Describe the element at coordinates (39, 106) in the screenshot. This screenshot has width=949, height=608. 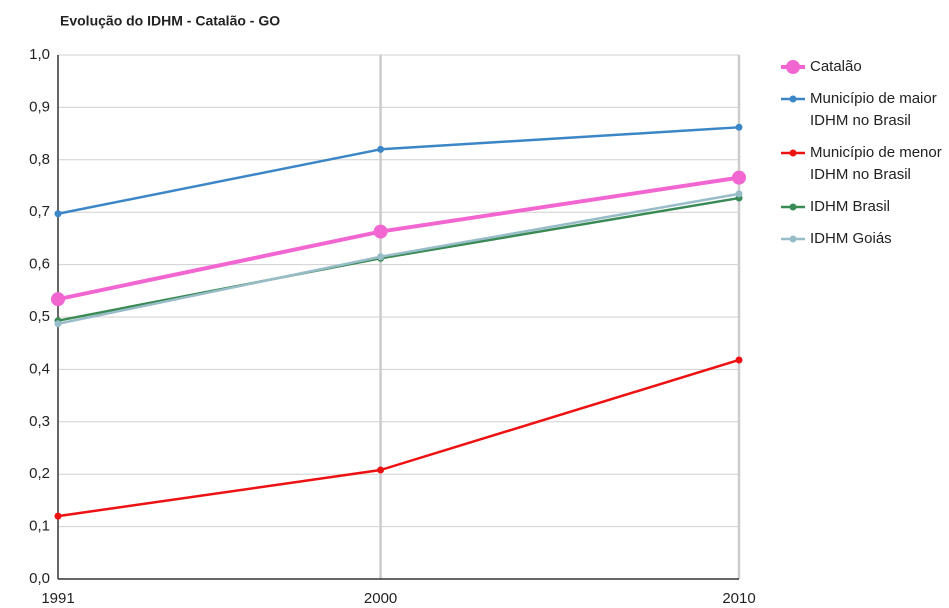
I see `y-tick-label: 0,9` at that location.